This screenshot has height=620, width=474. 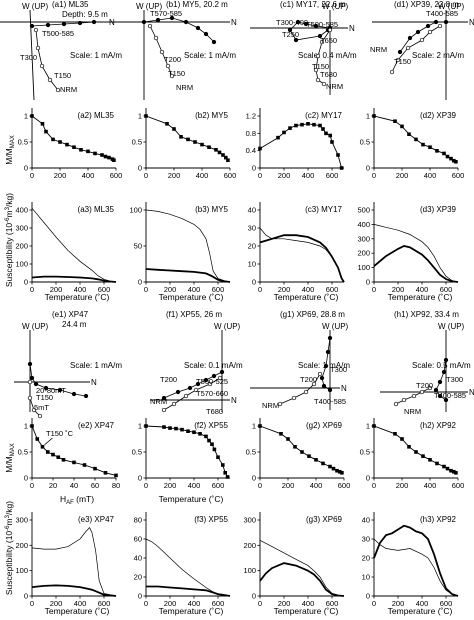 What do you see at coordinates (323, 209) in the screenshot?
I see `chart-title: (c3) MY17` at bounding box center [323, 209].